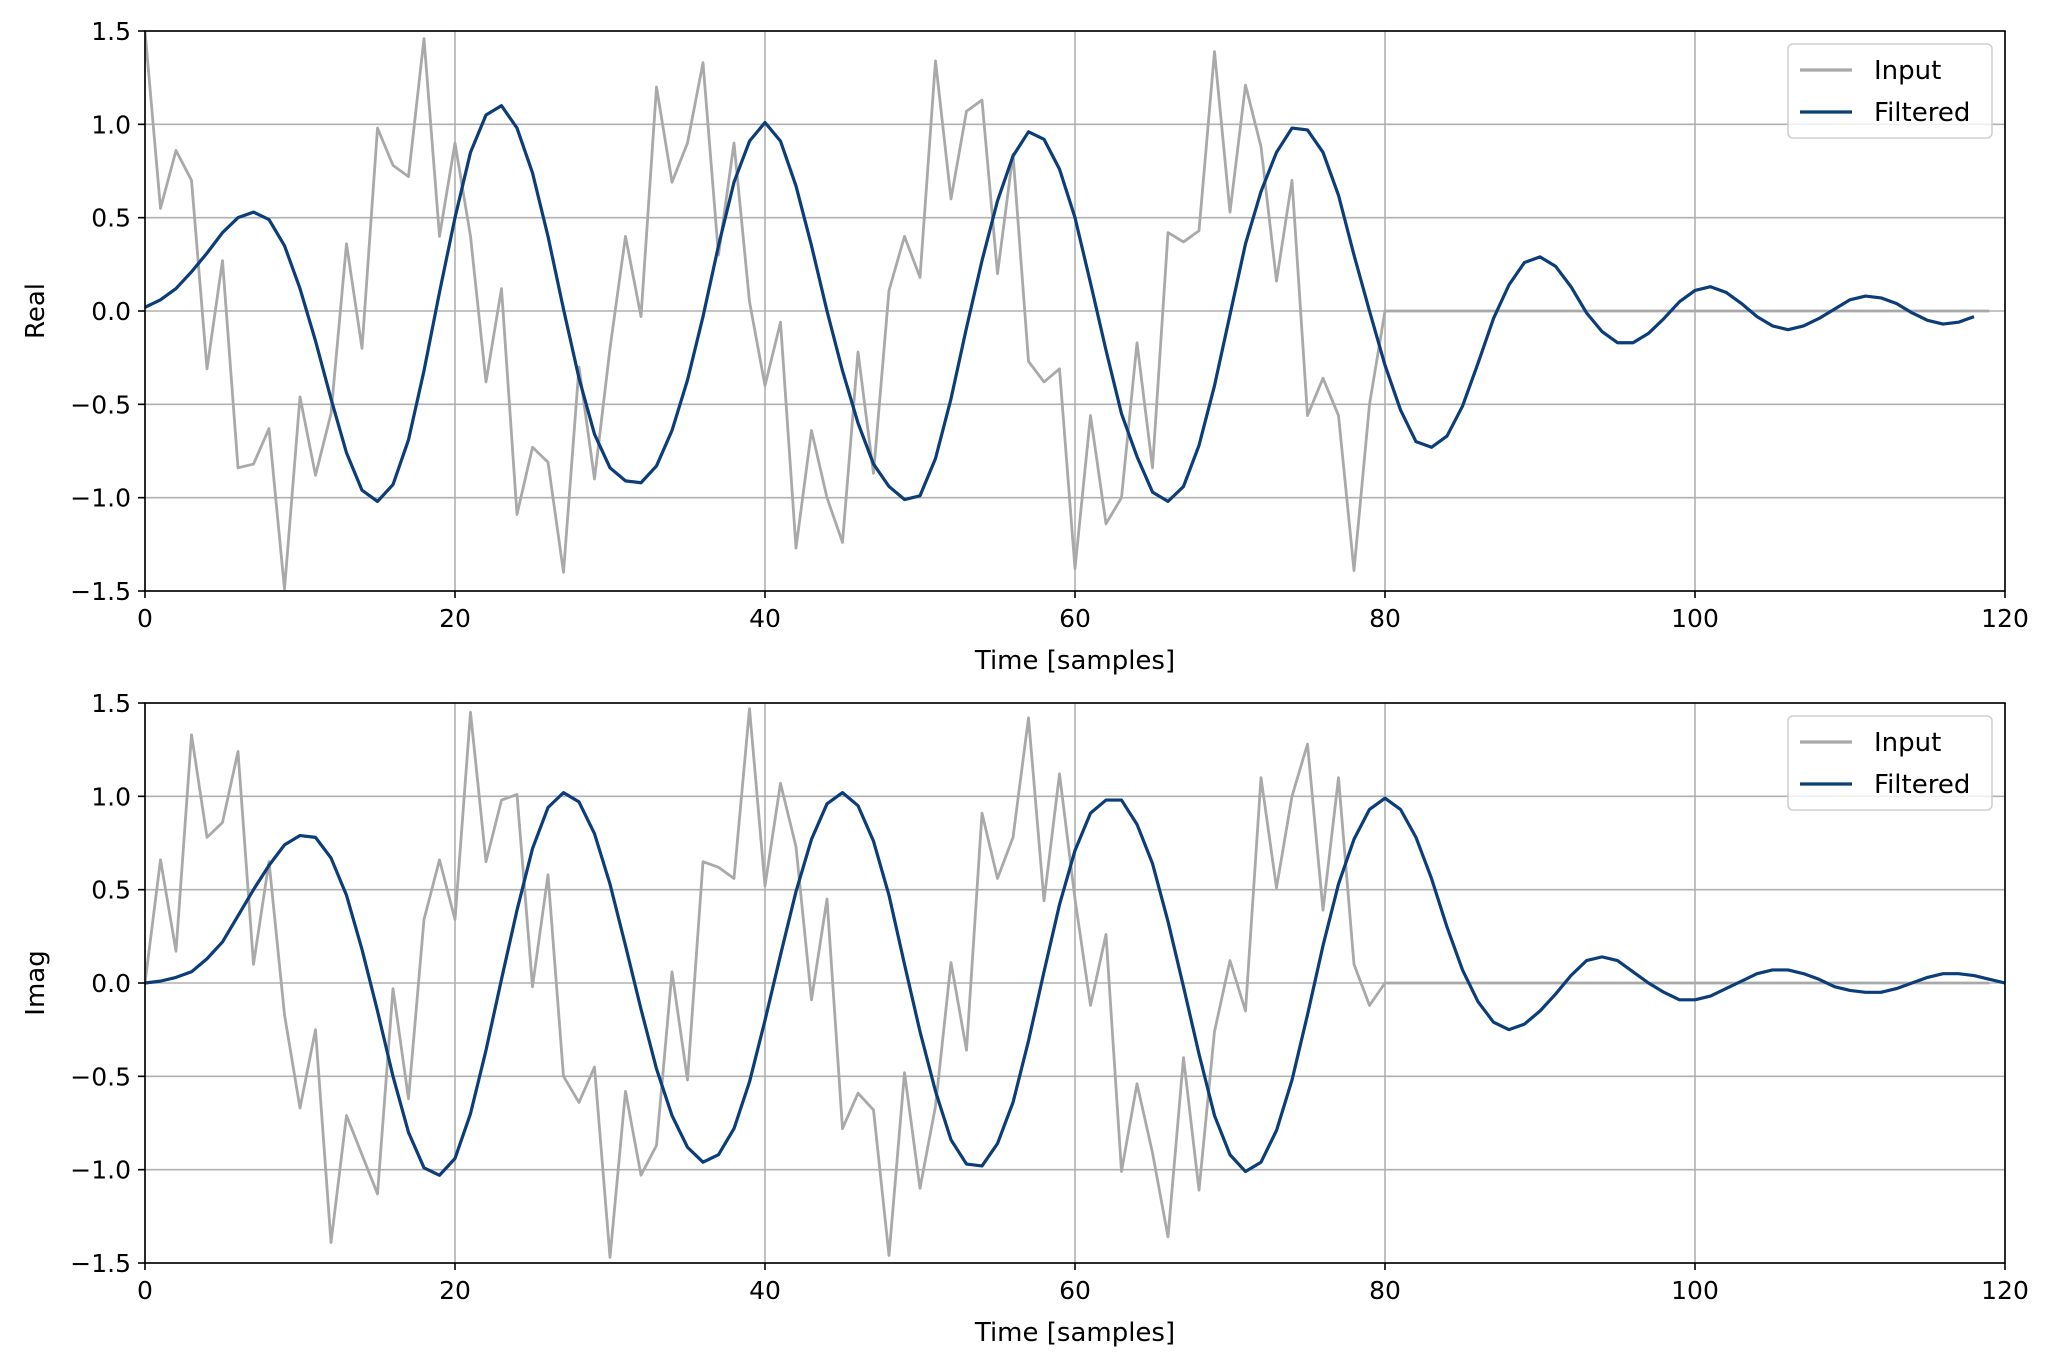 Image resolution: width=2052 pixels, height=1369 pixels. What do you see at coordinates (36, 311) in the screenshot?
I see `y-axis-label: Real` at bounding box center [36, 311].